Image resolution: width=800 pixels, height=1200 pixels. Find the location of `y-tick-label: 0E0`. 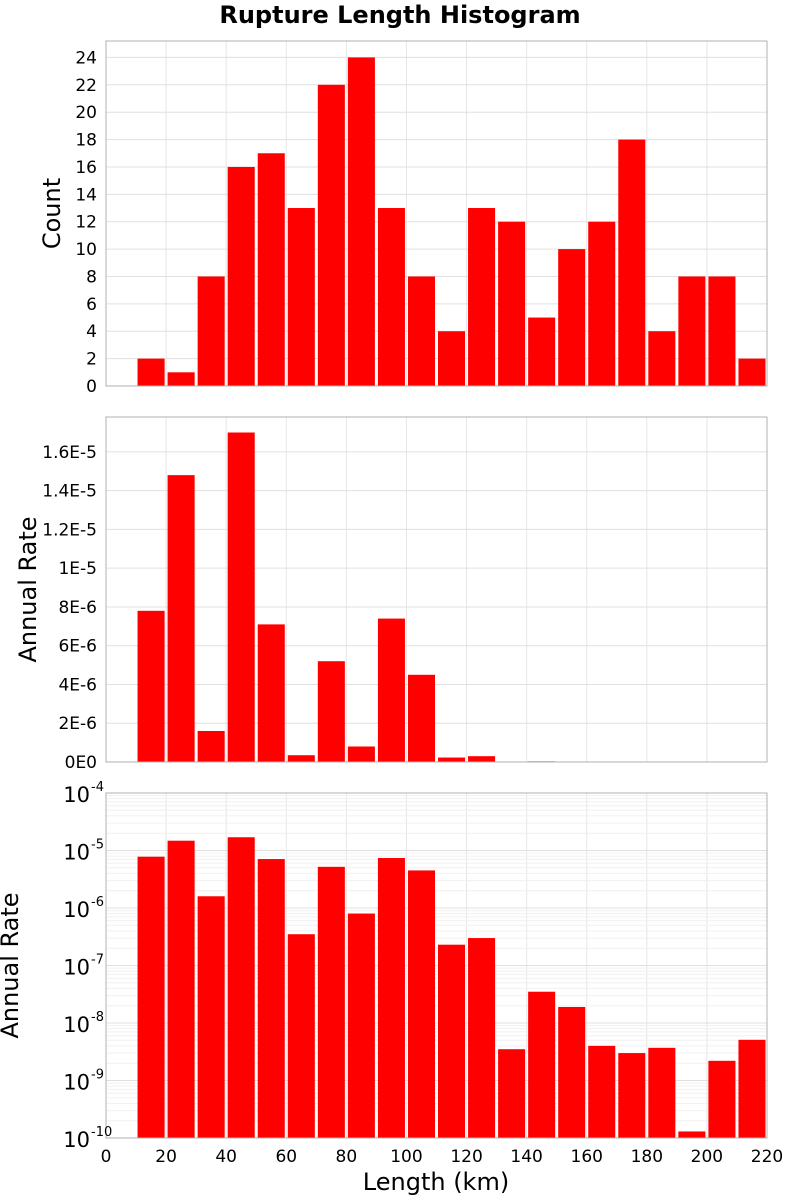

y-tick-label: 0E0 is located at coordinates (81, 763).